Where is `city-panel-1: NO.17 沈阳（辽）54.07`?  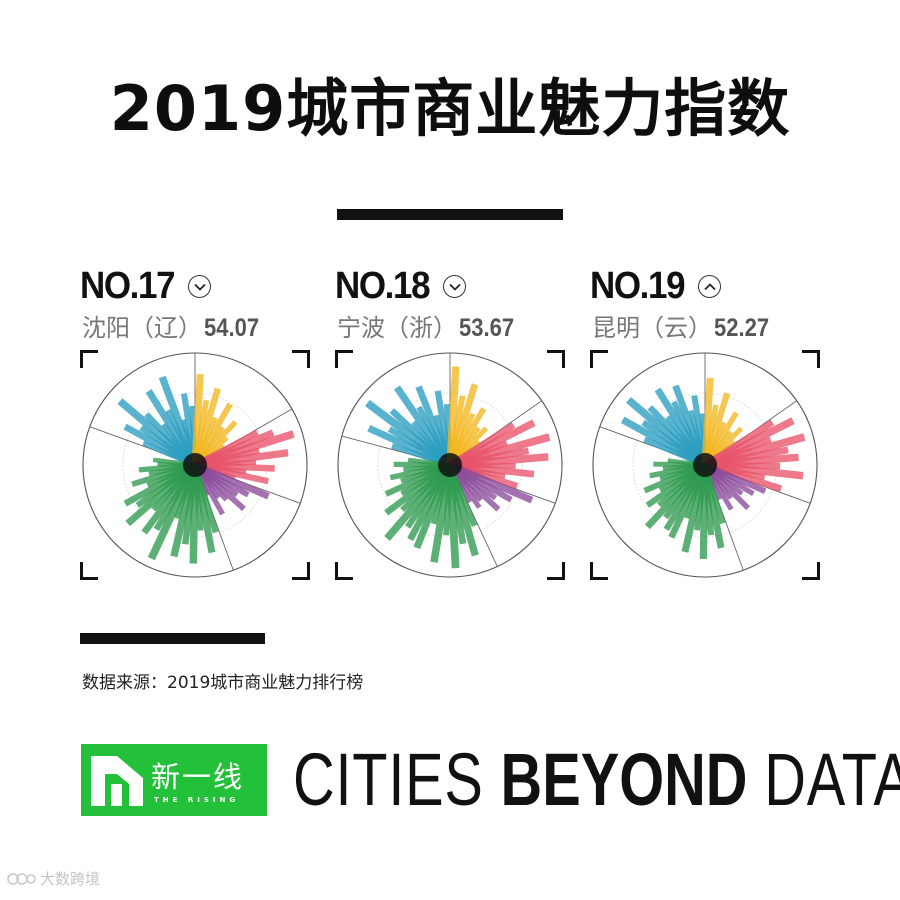
city-panel-1: NO.17 沈阳（辽）54.07 is located at coordinates (205, 427).